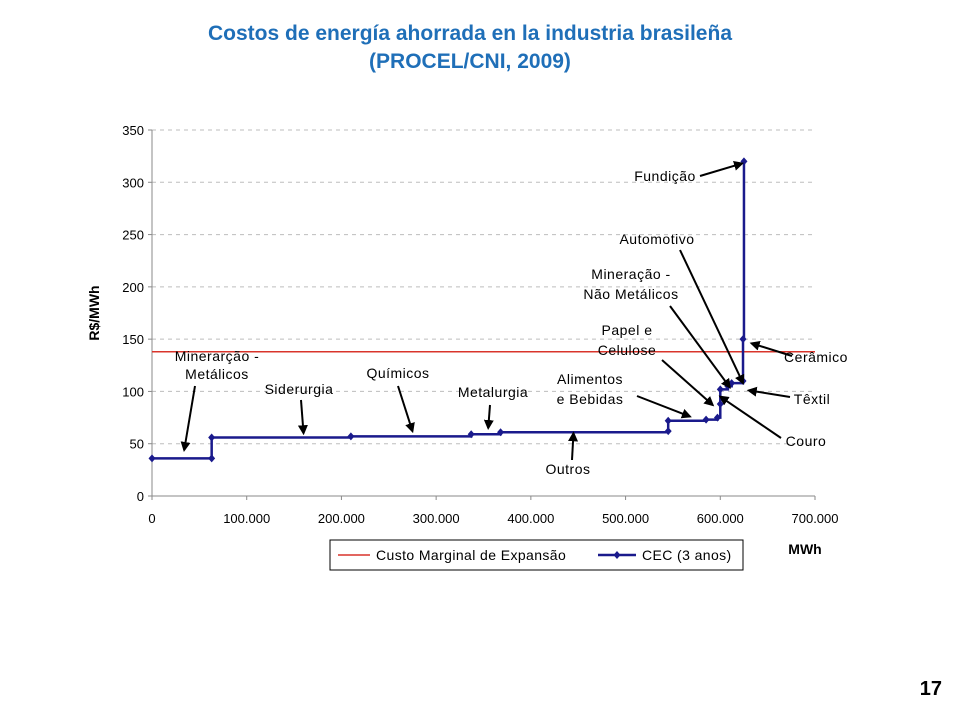 This screenshot has height=720, width=960. I want to click on annotation-label: Mineração -, so click(630, 274).